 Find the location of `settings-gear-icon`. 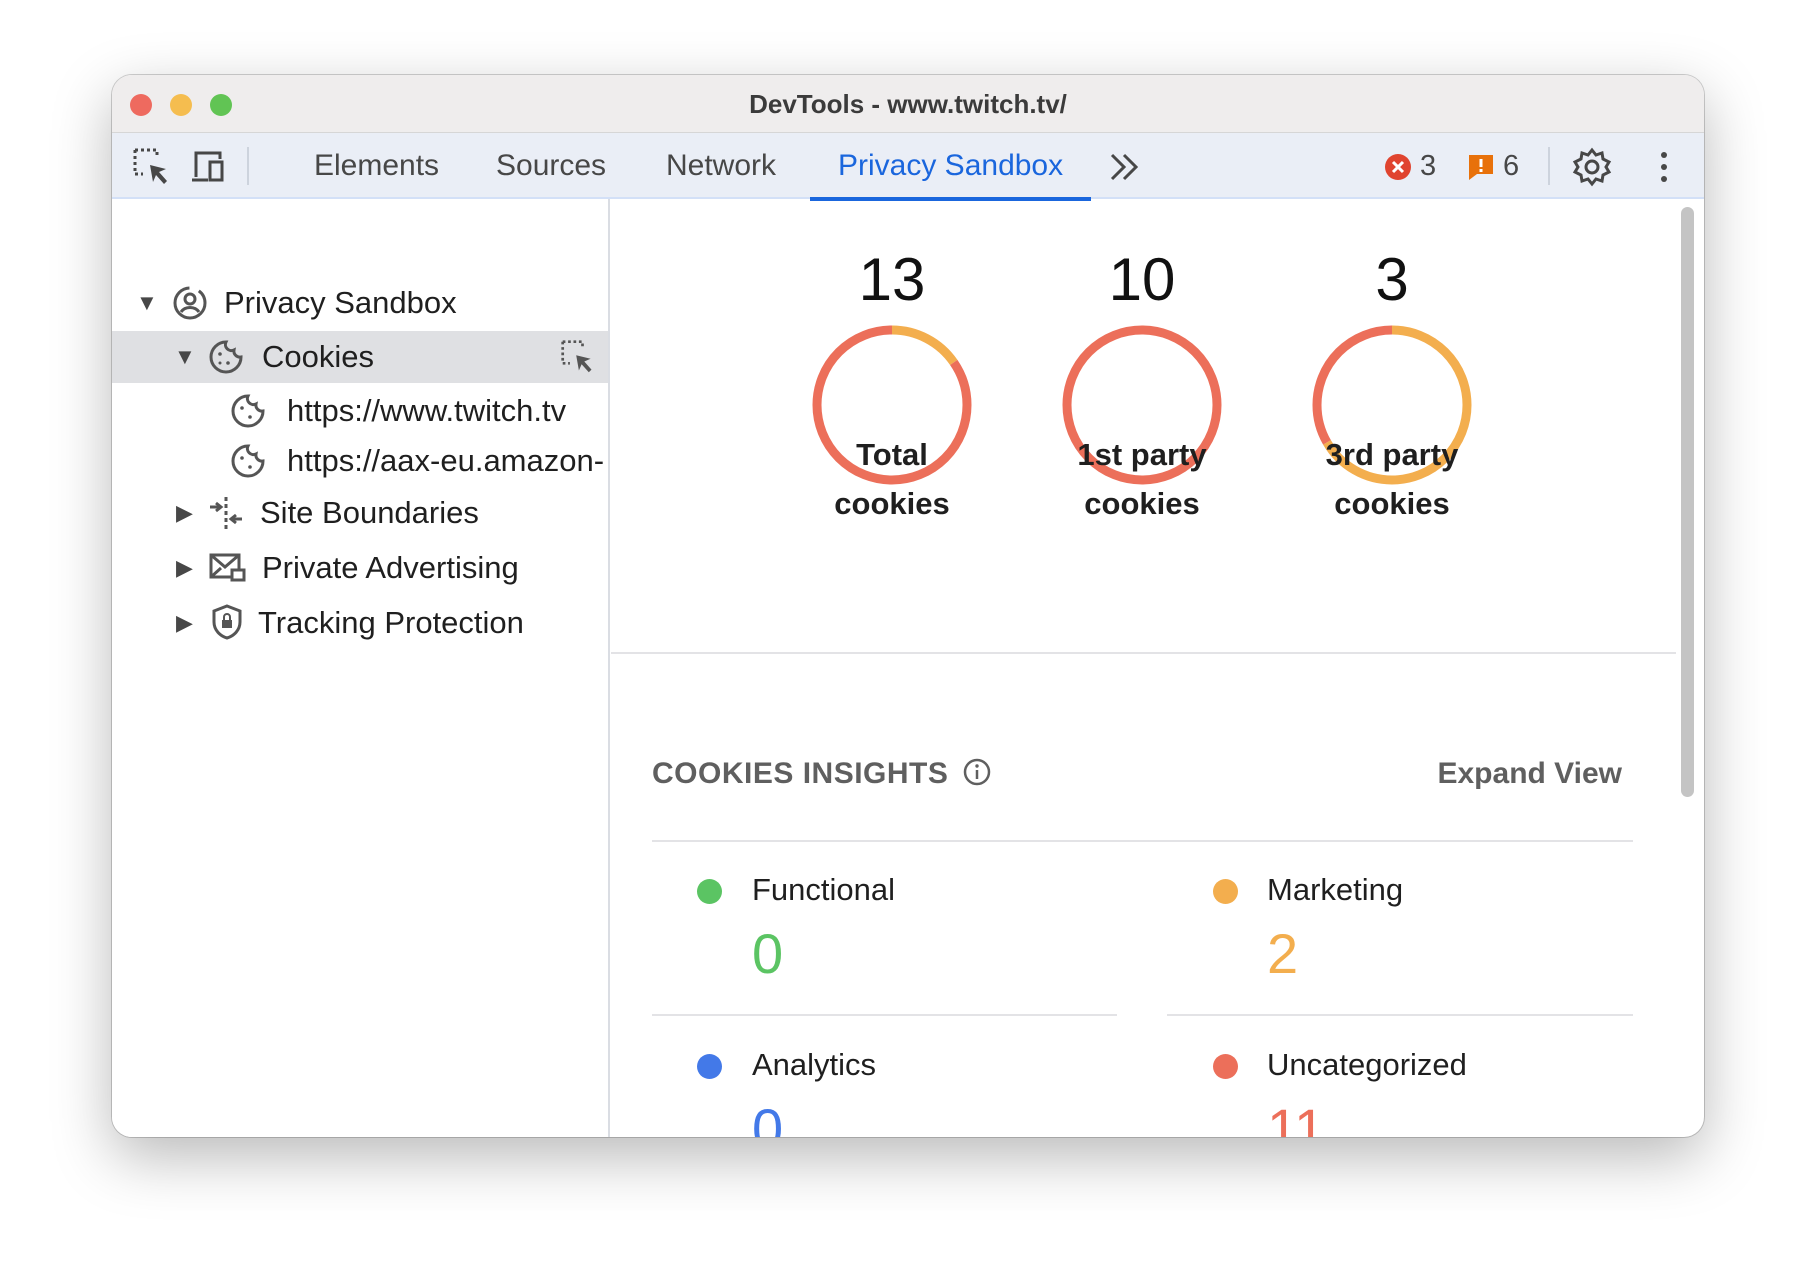

settings-gear-icon is located at coordinates (1592, 167).